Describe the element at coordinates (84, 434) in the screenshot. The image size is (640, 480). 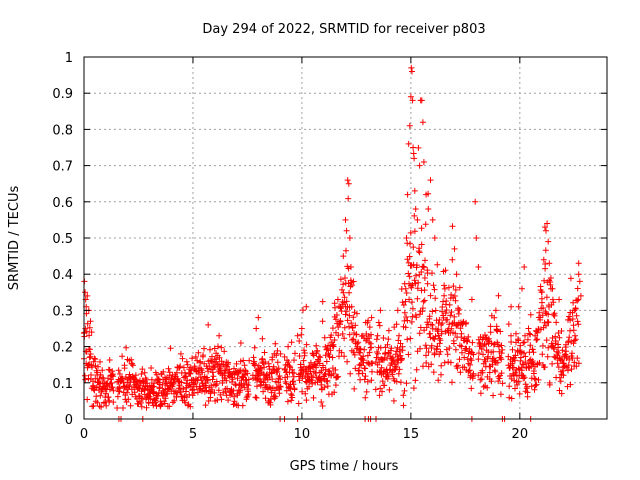
I see `x-tick-label: 0` at that location.